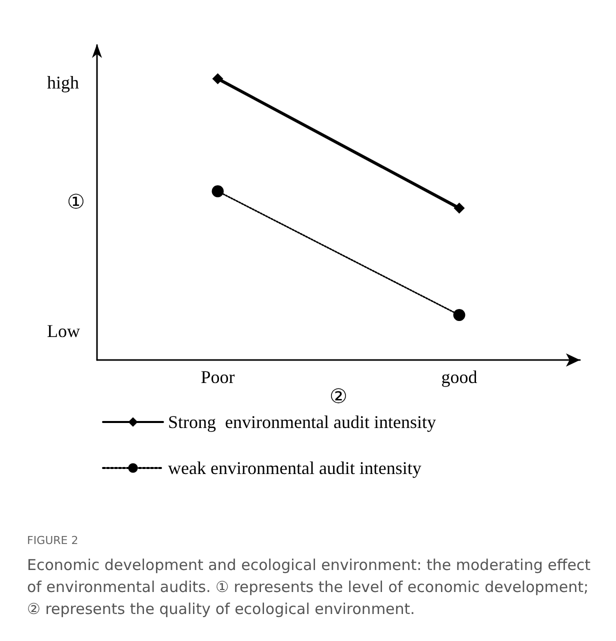  Describe the element at coordinates (52, 540) in the screenshot. I see `text: FIGURE 2` at that location.